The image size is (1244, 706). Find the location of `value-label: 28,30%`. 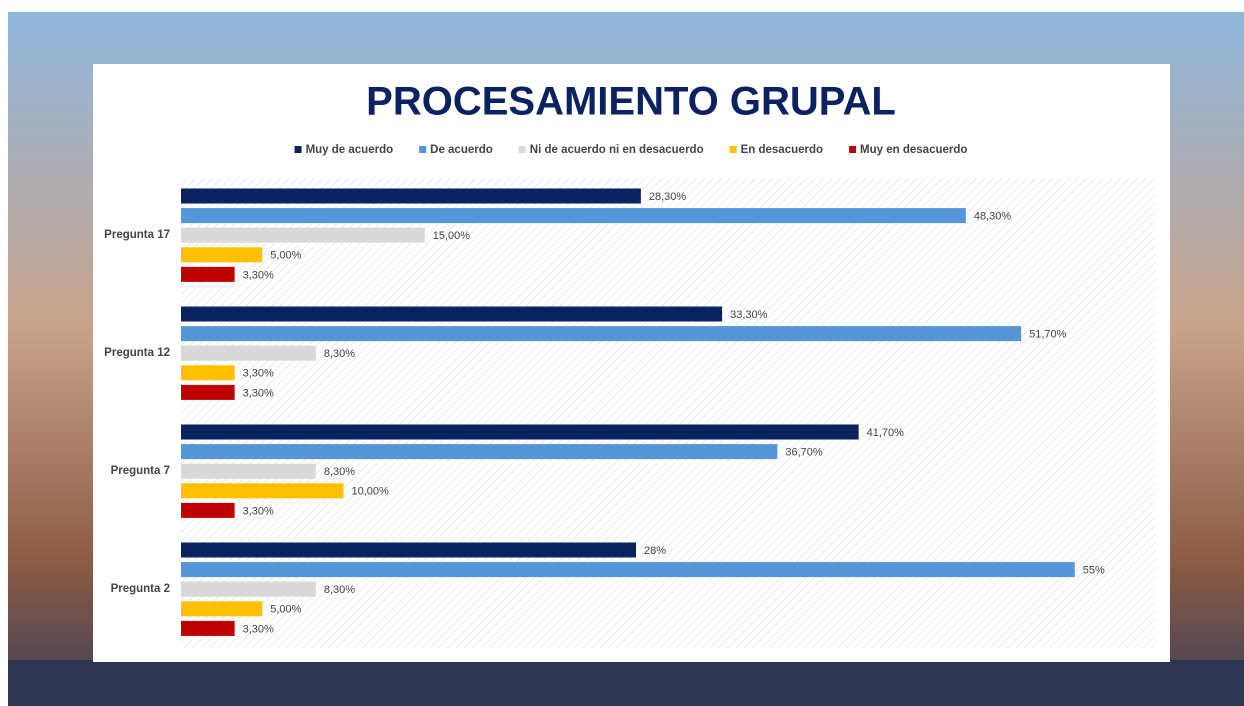

value-label: 28,30% is located at coordinates (668, 197).